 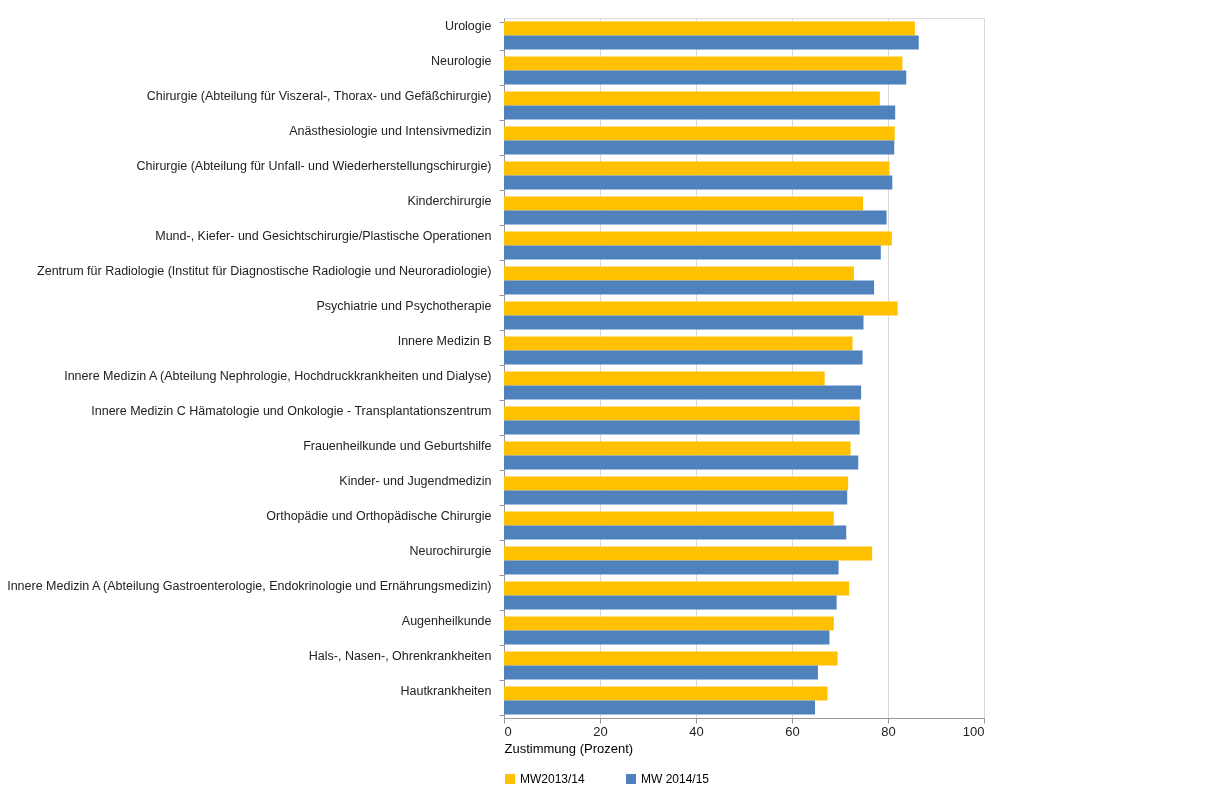 What do you see at coordinates (449, 201) in the screenshot?
I see `y-tick-label: Kinderchirurgie` at bounding box center [449, 201].